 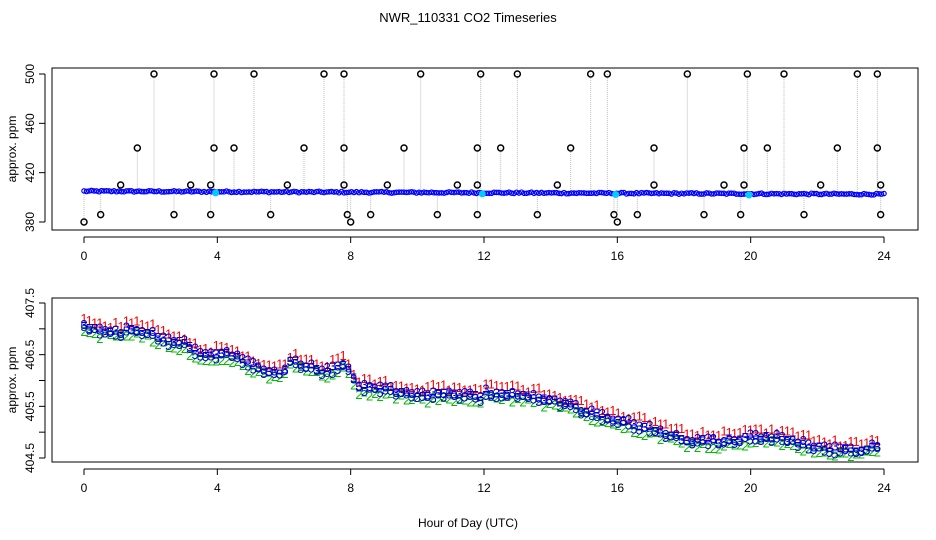 I want to click on y-tick-label: 500, so click(x=30, y=74).